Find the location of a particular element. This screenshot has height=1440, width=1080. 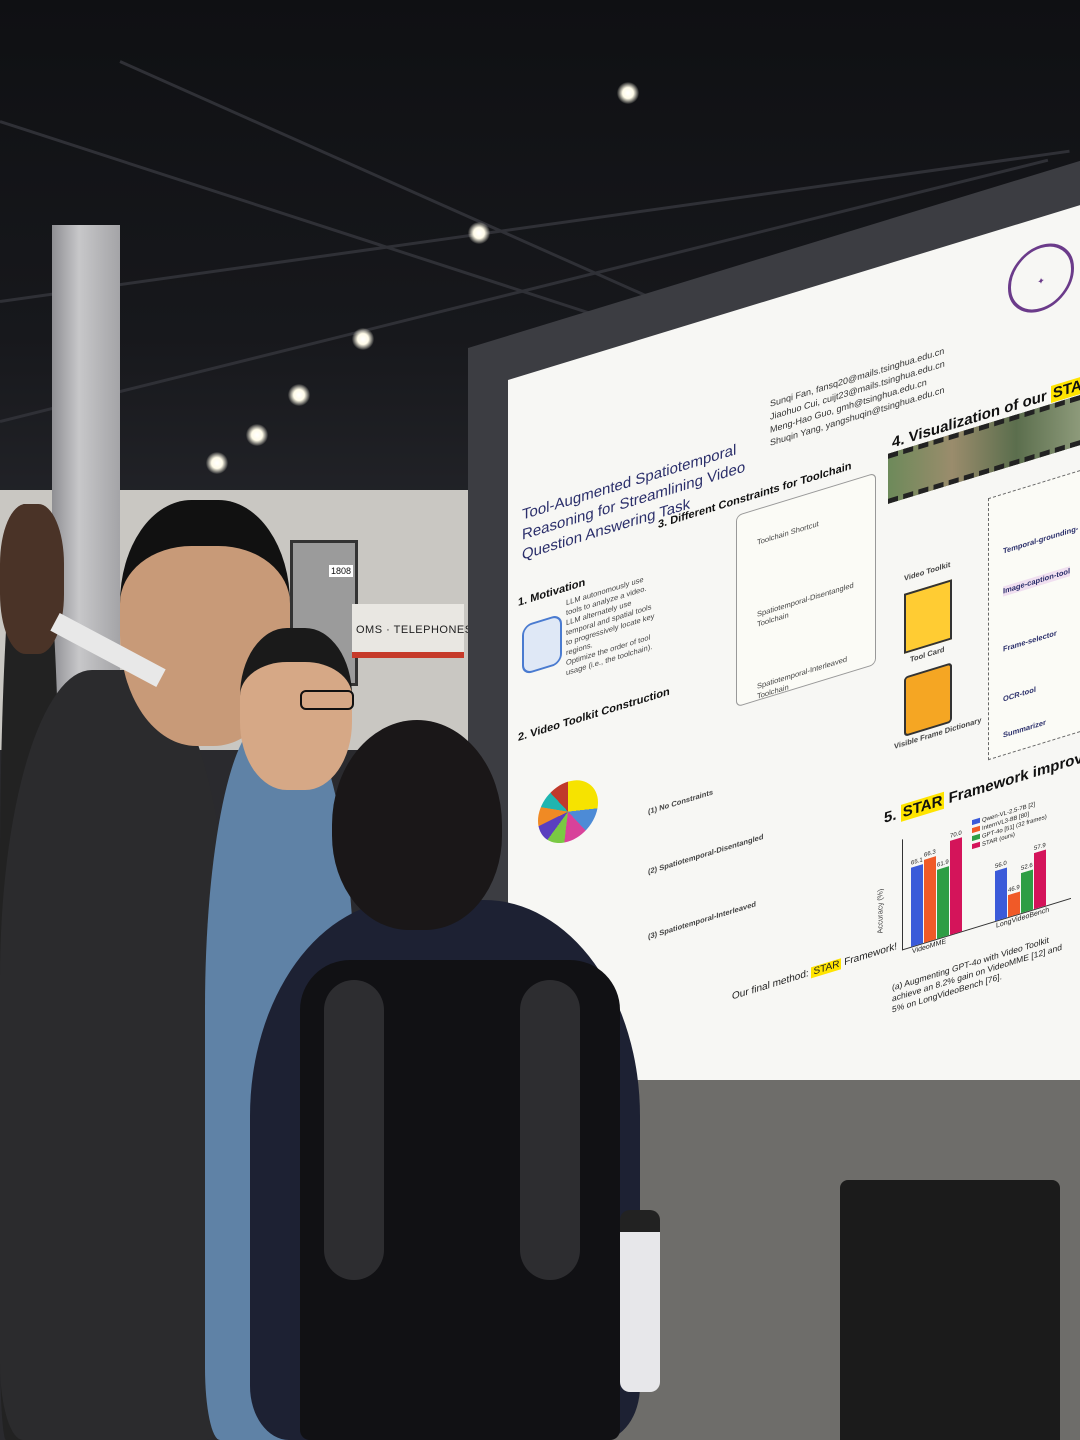

trace-step: Summarizer is located at coordinates (1024, 728).